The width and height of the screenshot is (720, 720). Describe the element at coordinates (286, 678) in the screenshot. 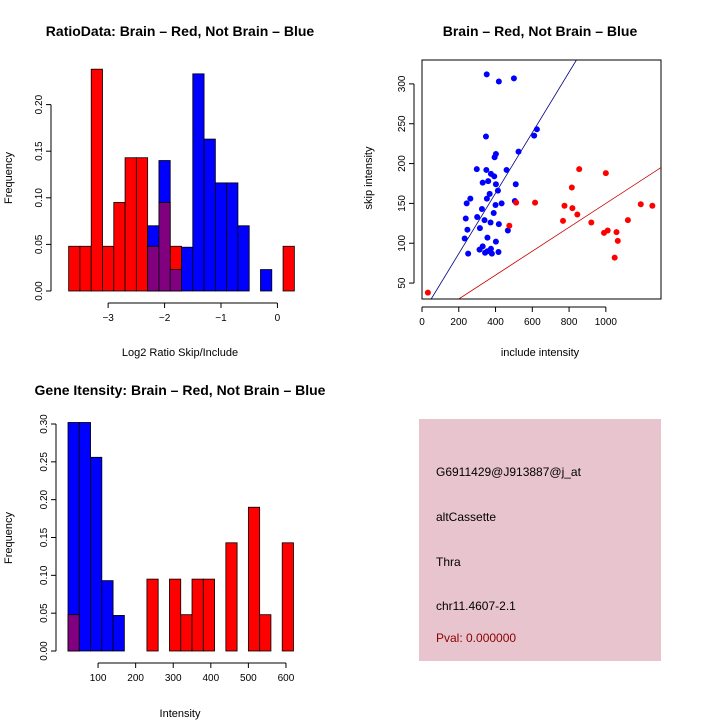

I see `gene-x-tick-label-5: 600` at that location.